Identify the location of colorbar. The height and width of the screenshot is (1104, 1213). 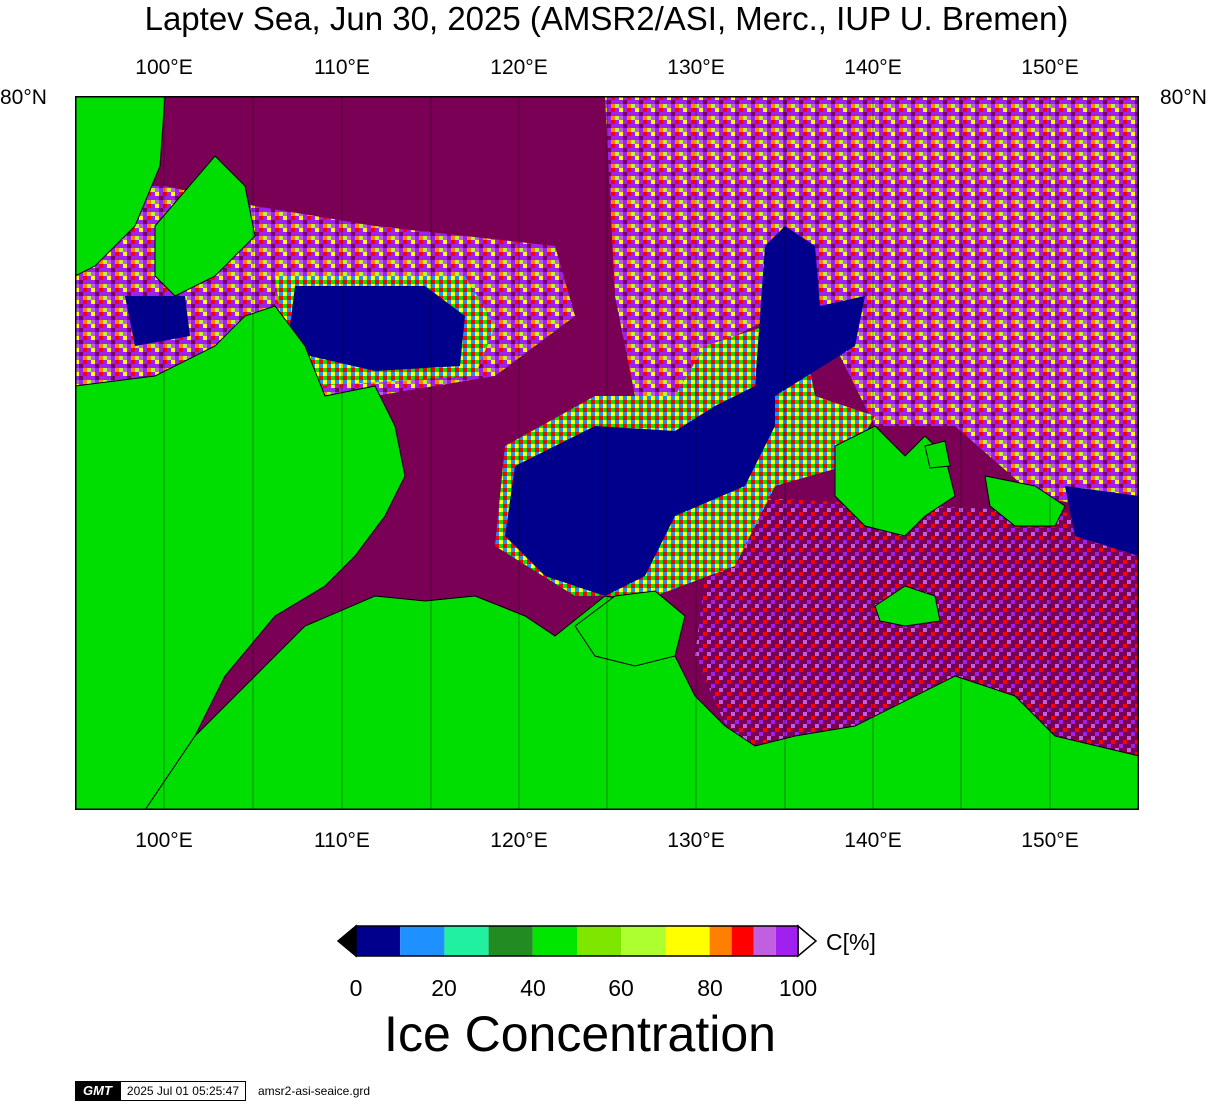
(577, 941).